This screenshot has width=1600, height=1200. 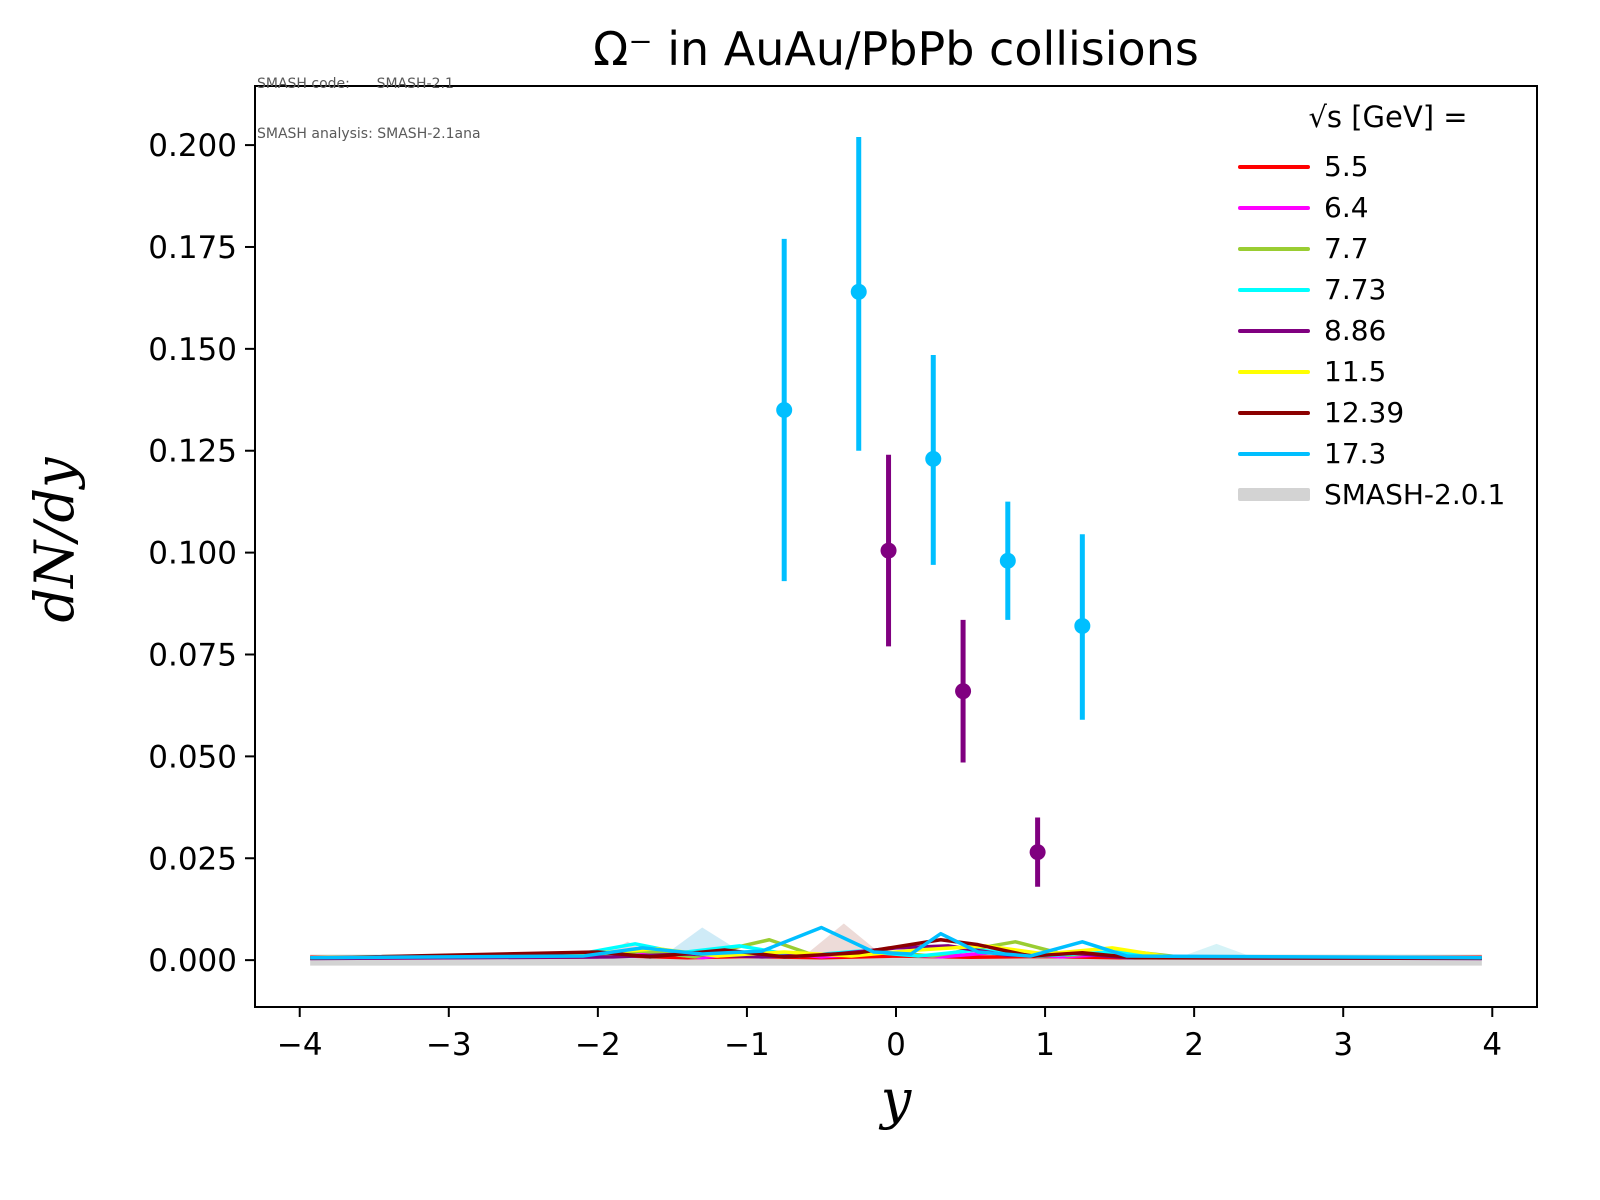 I want to click on y-tick-label: 0.100, so click(x=192, y=554).